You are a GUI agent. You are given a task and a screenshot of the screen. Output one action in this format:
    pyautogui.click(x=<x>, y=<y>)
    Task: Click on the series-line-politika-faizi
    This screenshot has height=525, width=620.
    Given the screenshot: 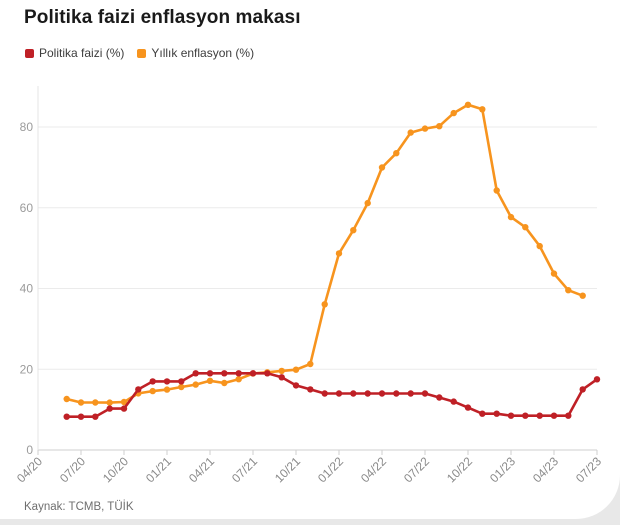 What is the action you would take?
    pyautogui.click(x=332, y=395)
    